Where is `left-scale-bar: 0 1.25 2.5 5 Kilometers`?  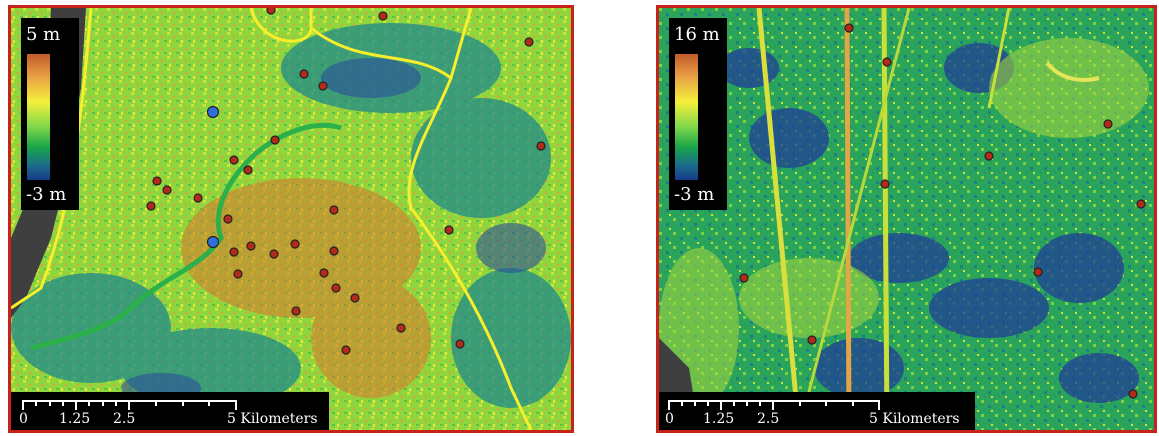
left-scale-bar: 0 1.25 2.5 5 Kilometers is located at coordinates (170, 411).